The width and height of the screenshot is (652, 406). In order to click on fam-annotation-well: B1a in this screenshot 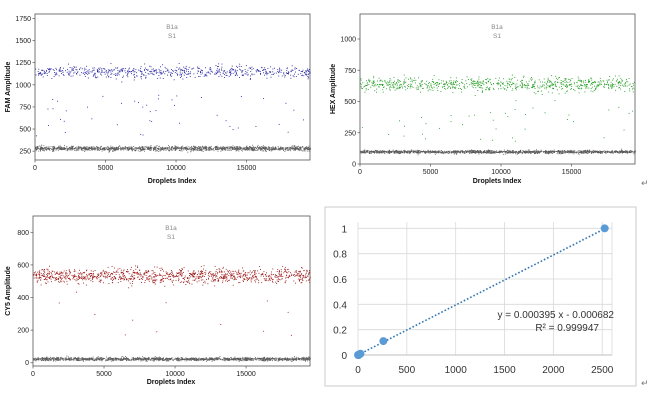, I will do `click(172, 27)`.